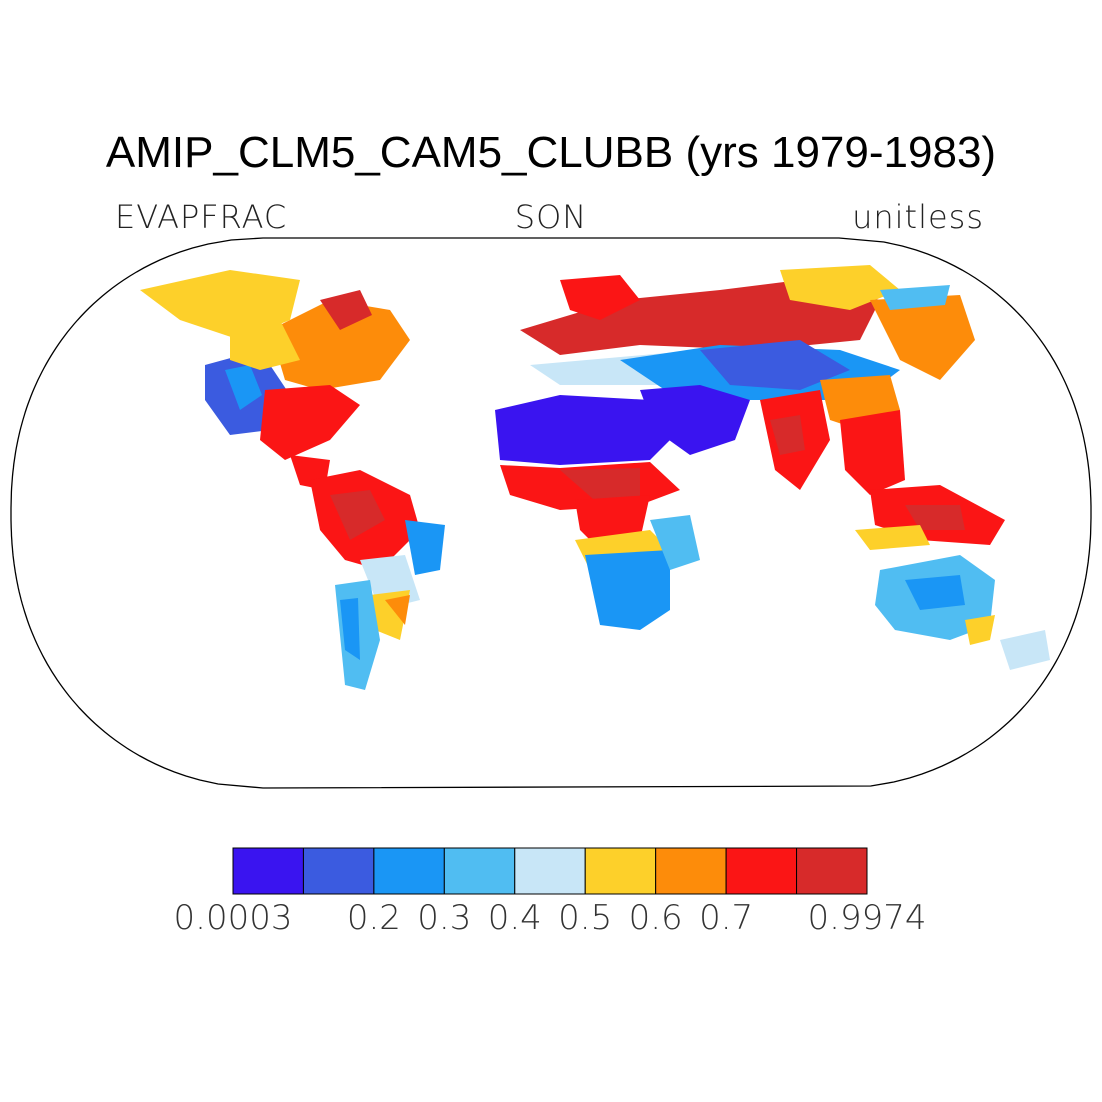 The width and height of the screenshot is (1102, 1102). What do you see at coordinates (655, 918) in the screenshot?
I see `colorbar-tick-label: 0.6` at bounding box center [655, 918].